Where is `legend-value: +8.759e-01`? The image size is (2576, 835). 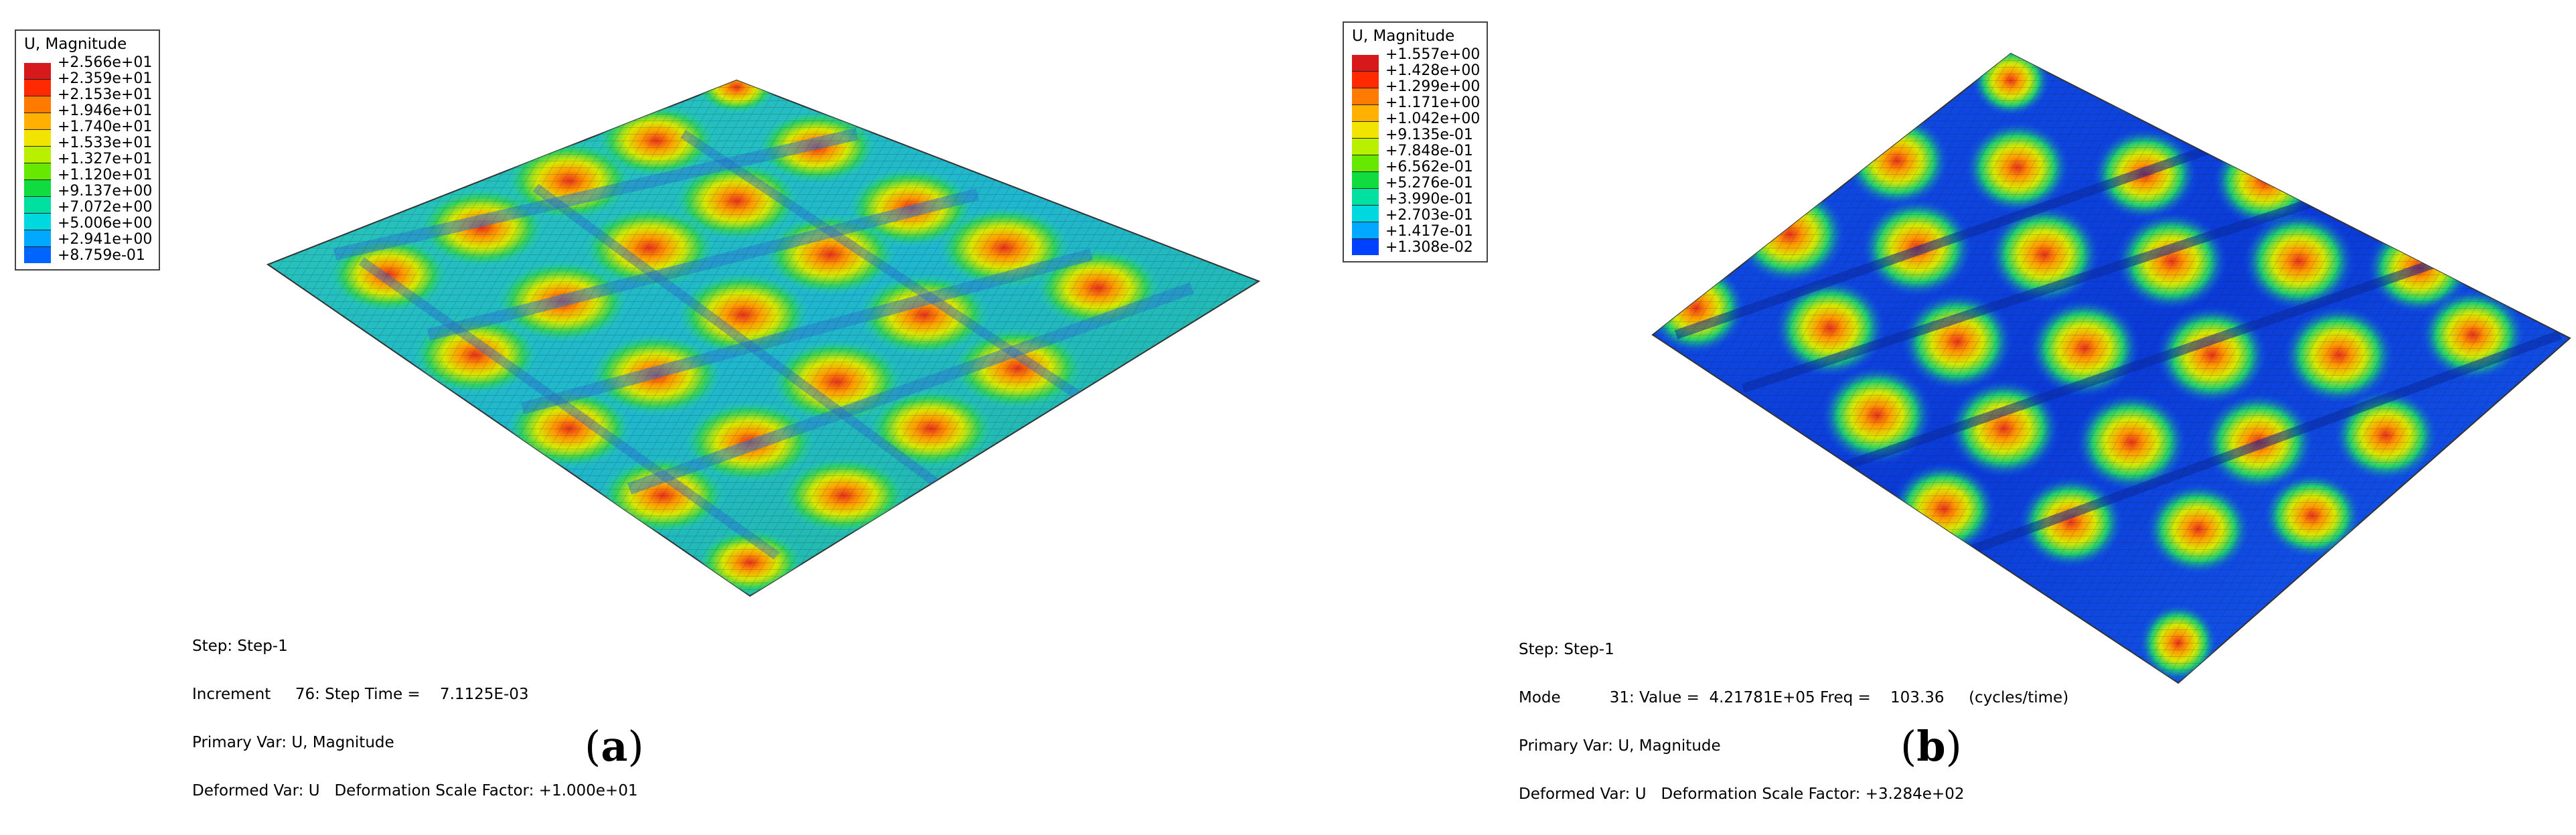
legend-value: +8.759e-01 is located at coordinates (101, 255).